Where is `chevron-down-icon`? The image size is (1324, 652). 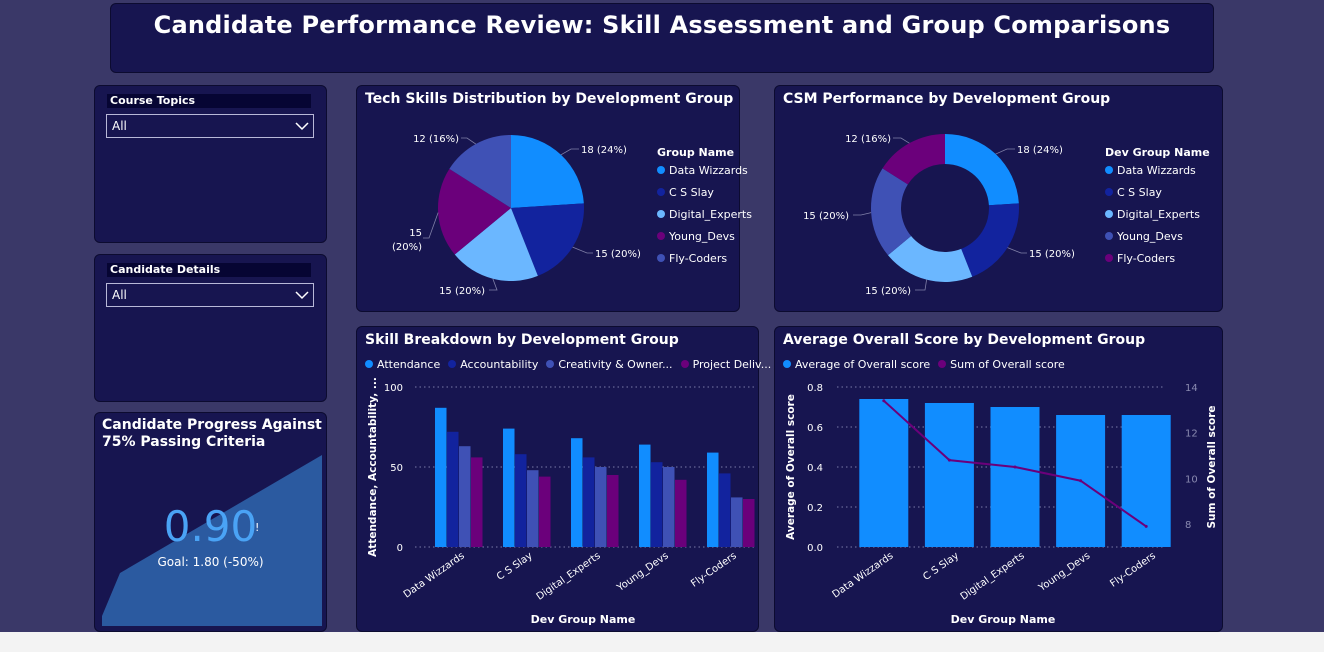
chevron-down-icon is located at coordinates (302, 295).